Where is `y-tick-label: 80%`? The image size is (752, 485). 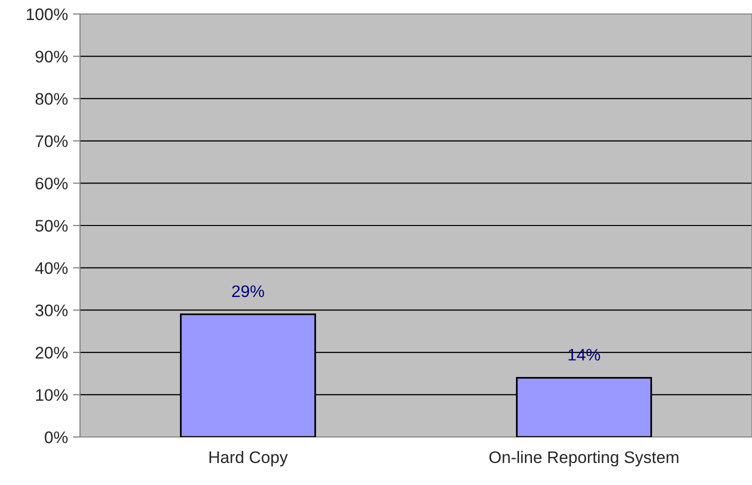
y-tick-label: 80% is located at coordinates (52, 99).